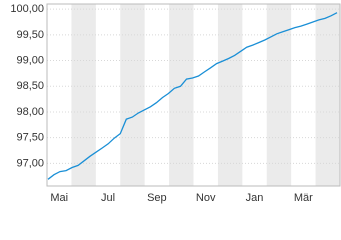  I want to click on x-tick-label: Mai, so click(59, 198).